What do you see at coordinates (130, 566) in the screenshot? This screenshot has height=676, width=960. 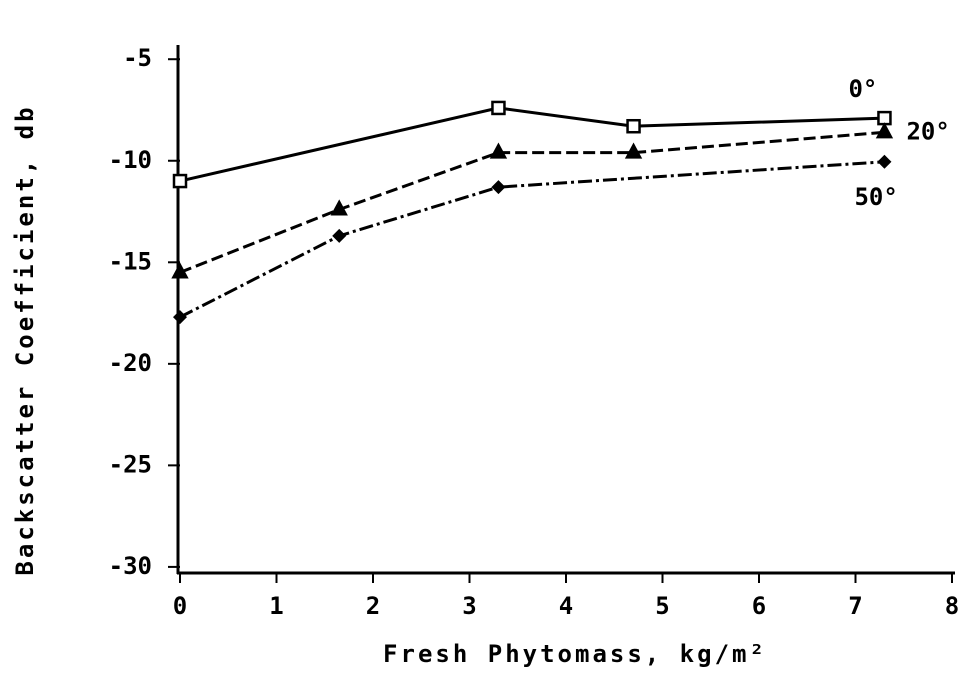 I see `y-tick-label: -30` at bounding box center [130, 566].